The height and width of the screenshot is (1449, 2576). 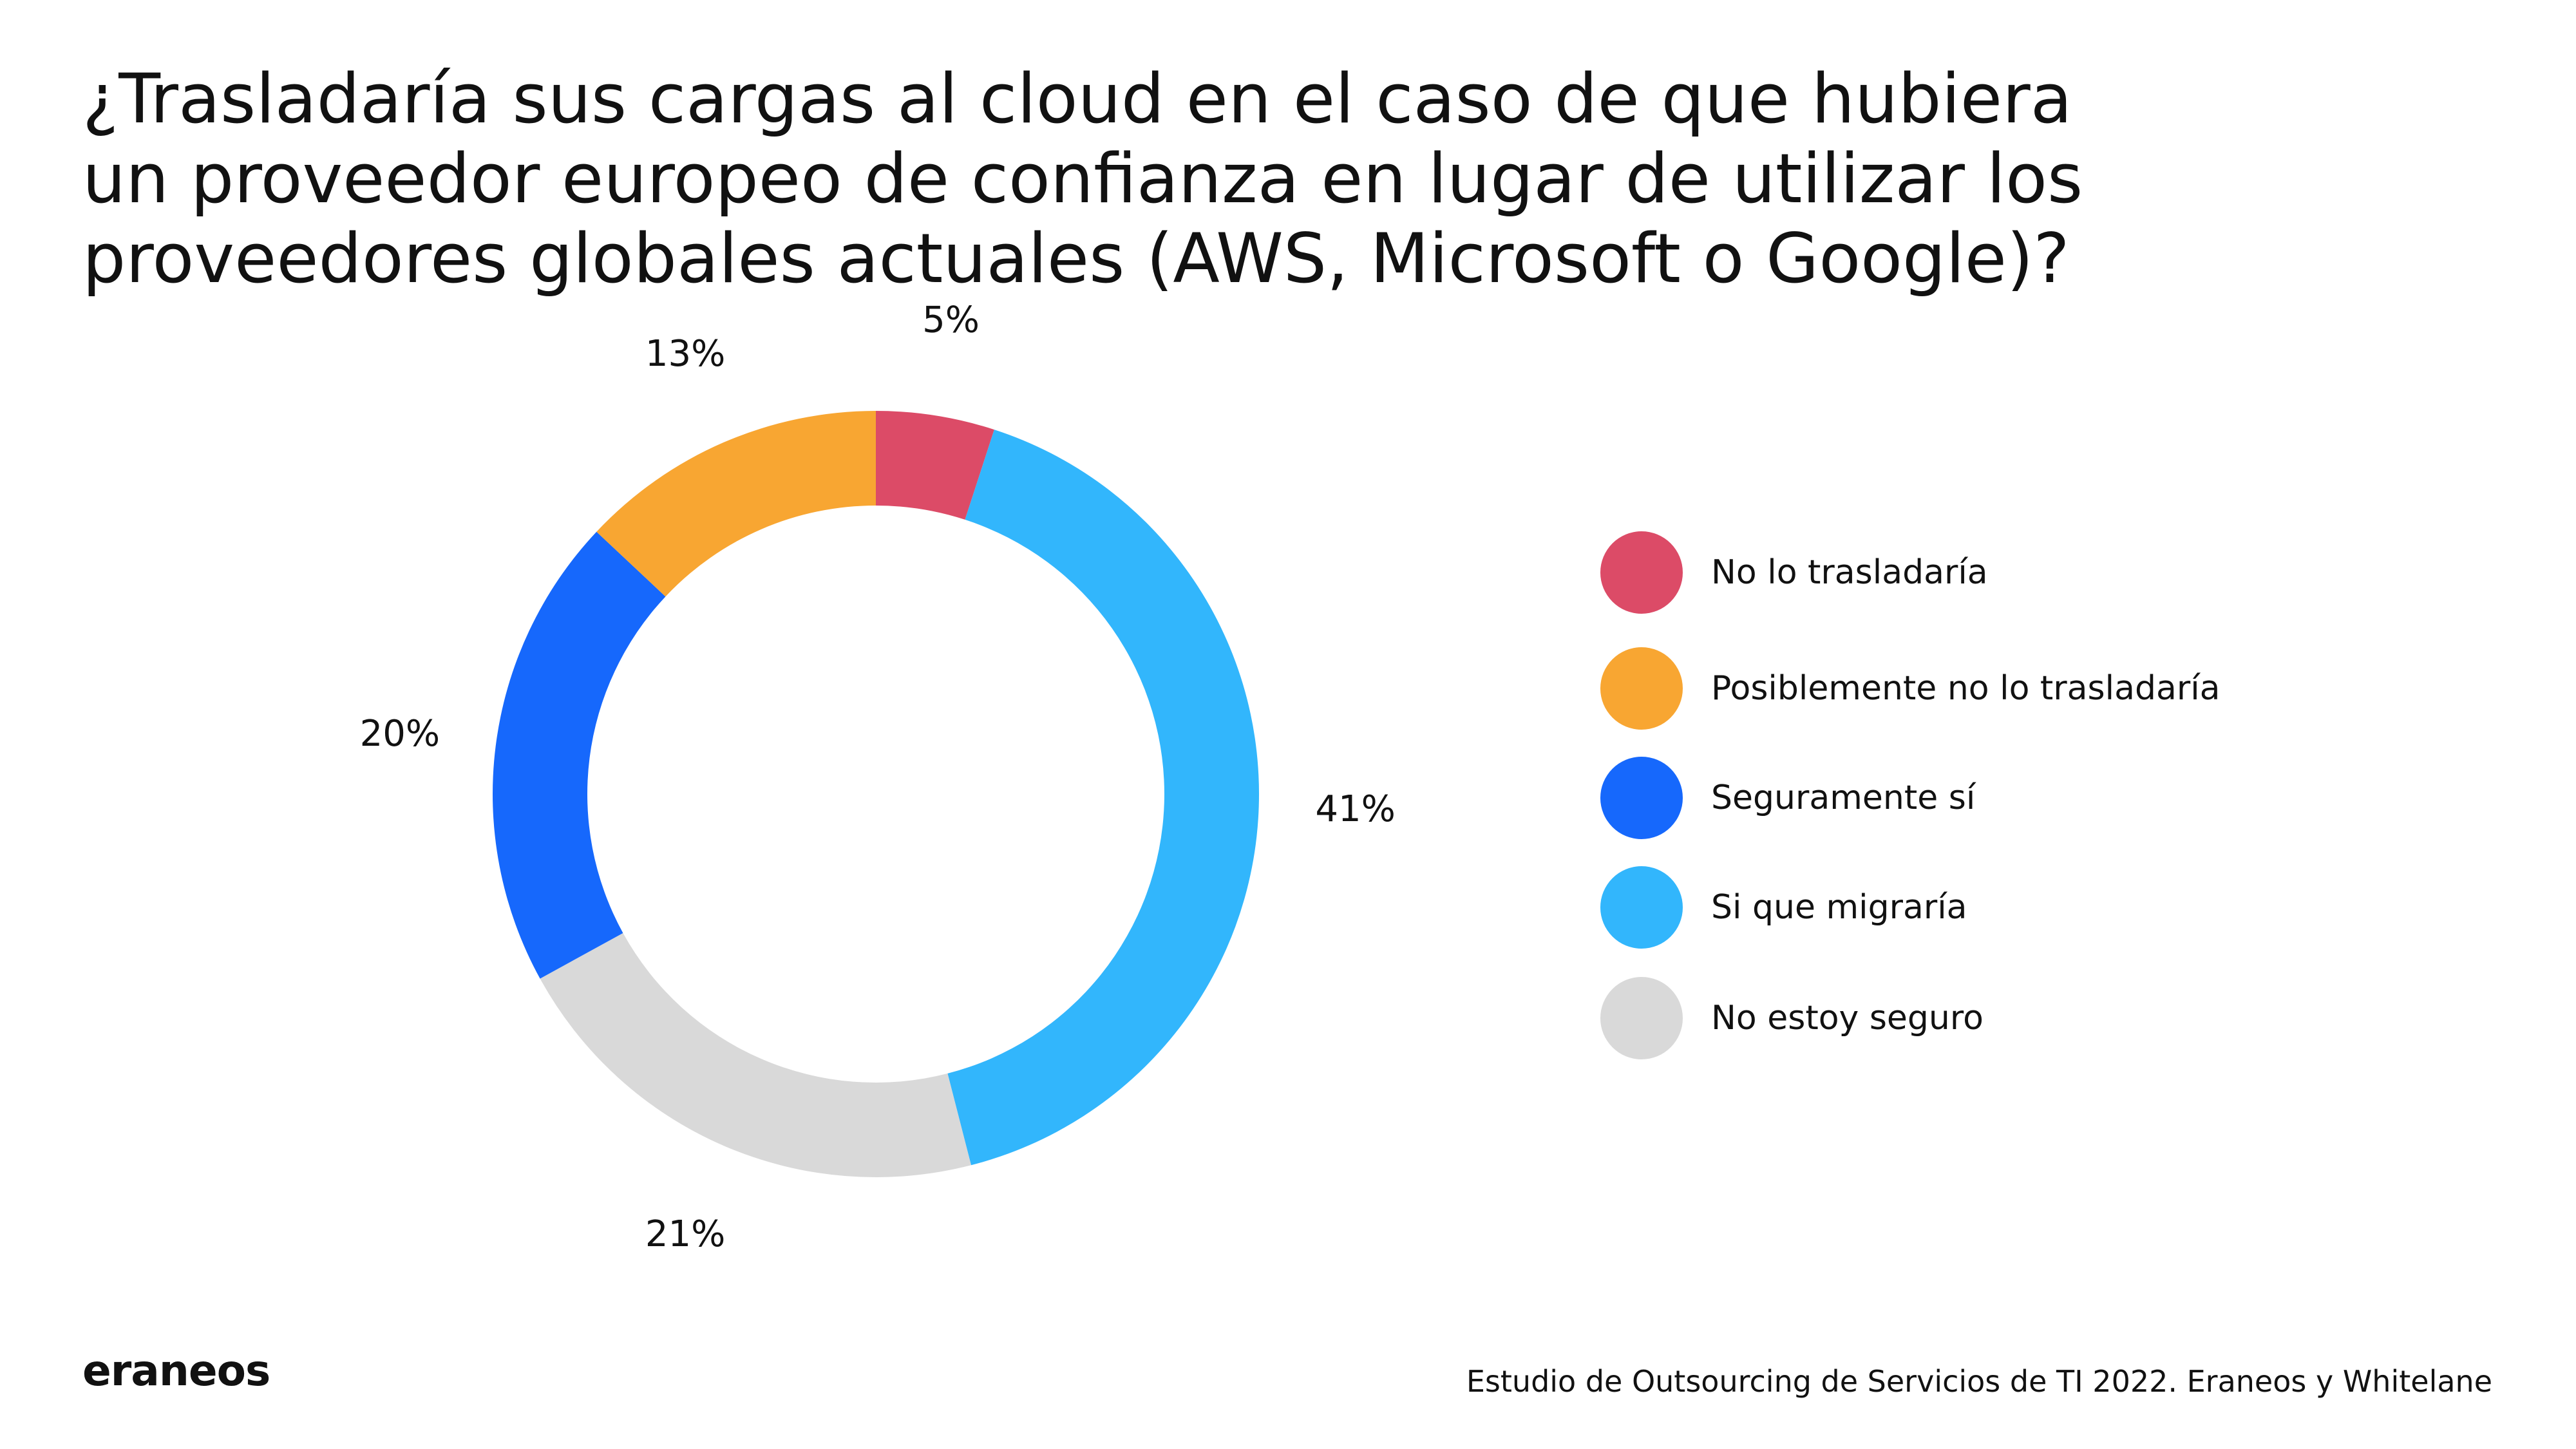 What do you see at coordinates (176, 1371) in the screenshot?
I see `eraneos-logo: eraneos` at bounding box center [176, 1371].